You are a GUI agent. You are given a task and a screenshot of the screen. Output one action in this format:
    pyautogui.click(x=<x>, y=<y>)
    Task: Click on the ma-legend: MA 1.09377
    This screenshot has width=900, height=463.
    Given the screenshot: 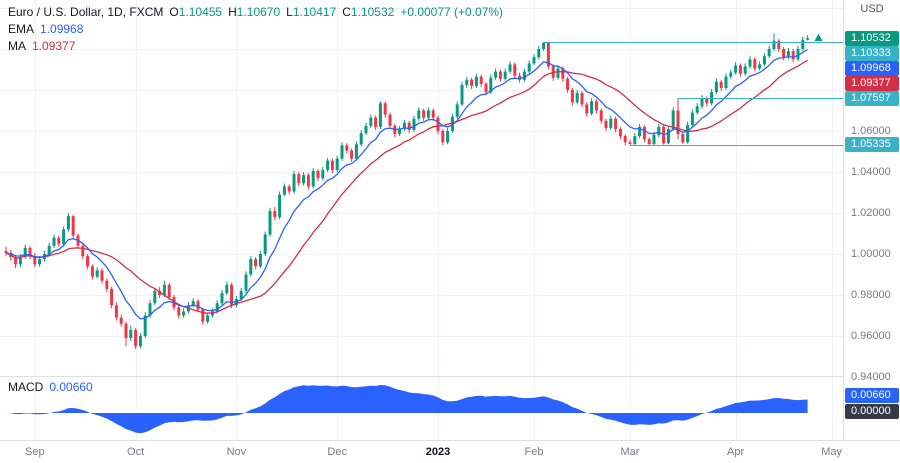 What is the action you would take?
    pyautogui.click(x=255, y=46)
    